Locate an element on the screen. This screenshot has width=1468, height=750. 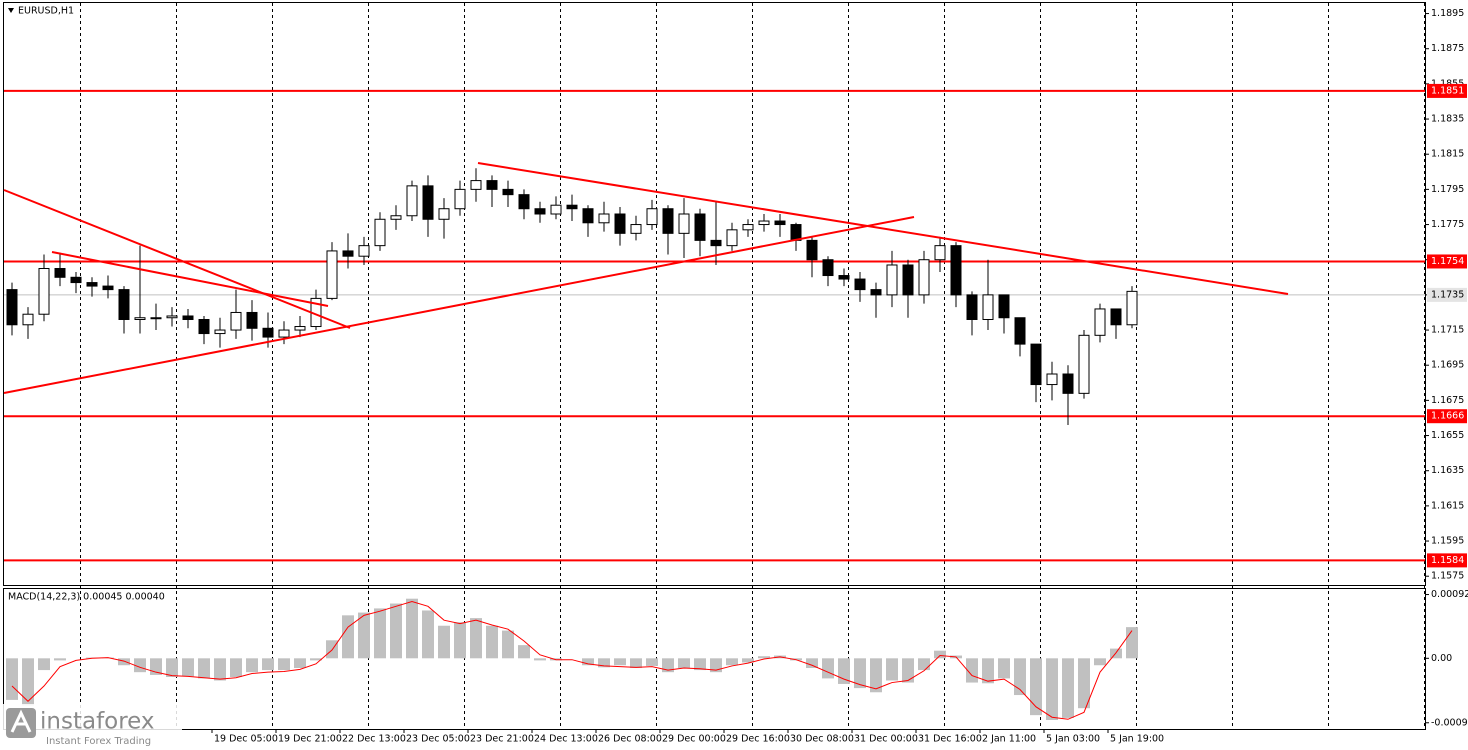
watermark-logo-mark is located at coordinates (21, 721).